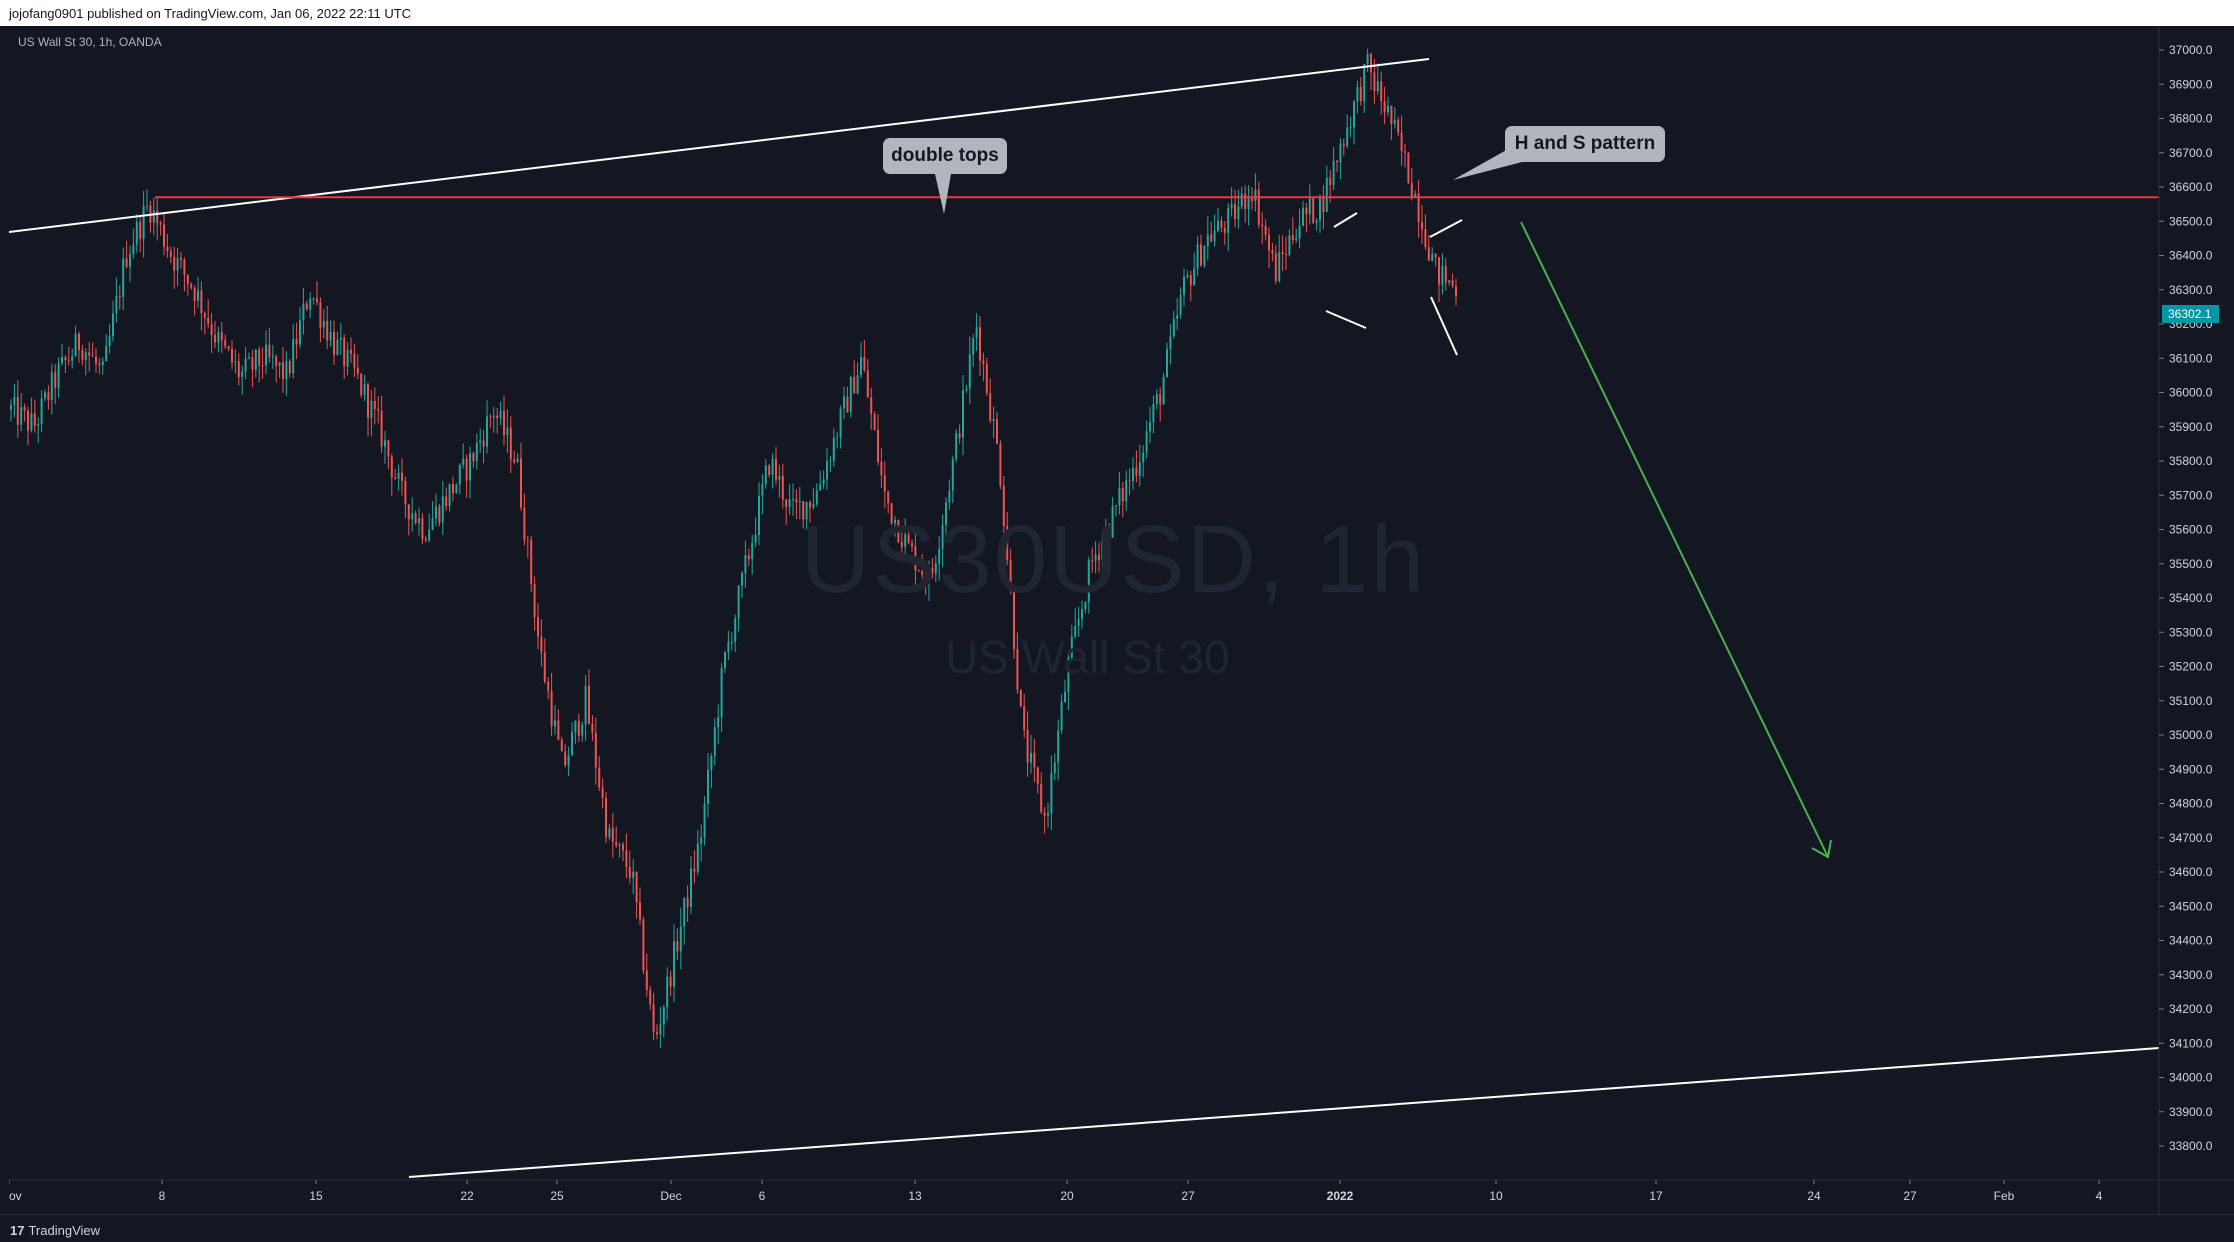 The image size is (2234, 1242). I want to click on hs-pattern-callout: H and S pattern, so click(1585, 144).